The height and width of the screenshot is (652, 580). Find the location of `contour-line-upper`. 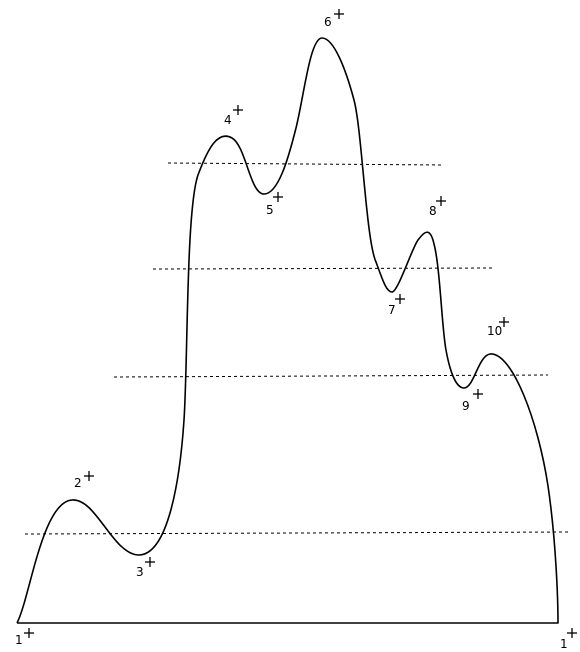

contour-line-upper is located at coordinates (323, 268).